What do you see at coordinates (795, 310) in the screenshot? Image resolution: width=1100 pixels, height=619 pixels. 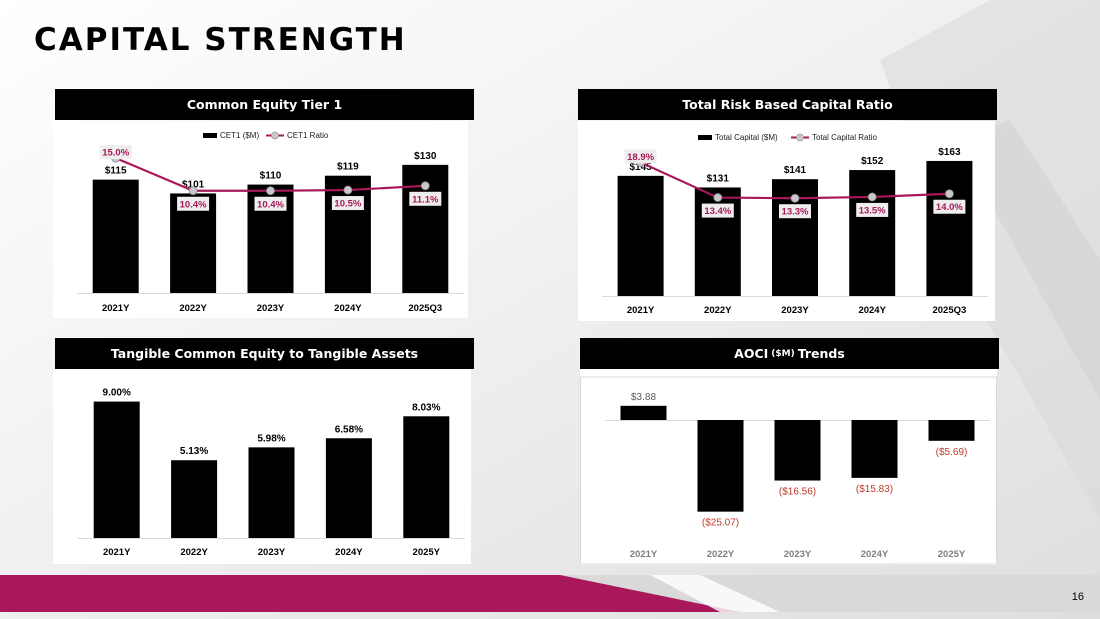 I see `trbc-category-label: 2023Y` at bounding box center [795, 310].